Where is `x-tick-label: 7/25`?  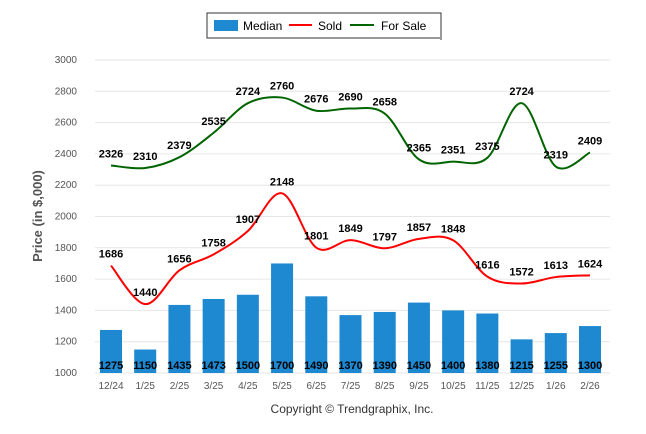 x-tick-label: 7/25 is located at coordinates (351, 386).